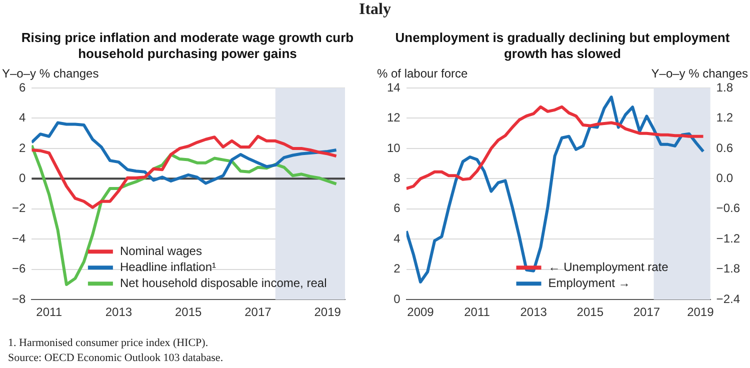  I want to click on legend-label: ← Unemployment rate, so click(608, 267).